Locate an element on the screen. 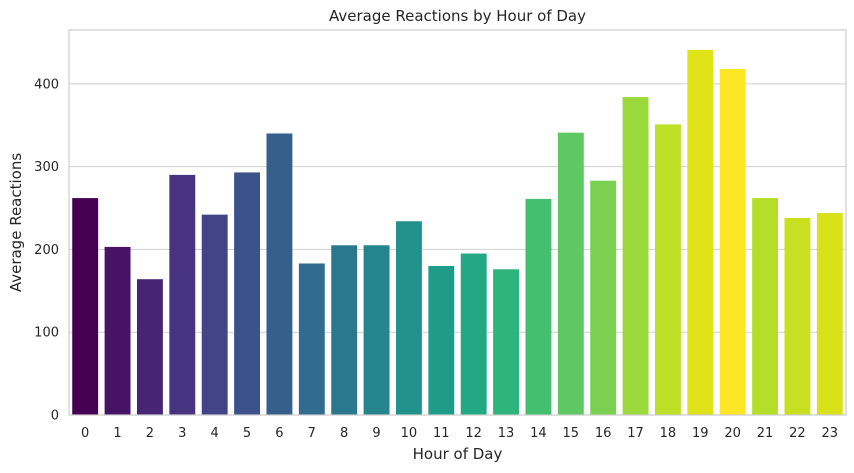 The width and height of the screenshot is (854, 473). y-tick-label: 300 is located at coordinates (46, 167).